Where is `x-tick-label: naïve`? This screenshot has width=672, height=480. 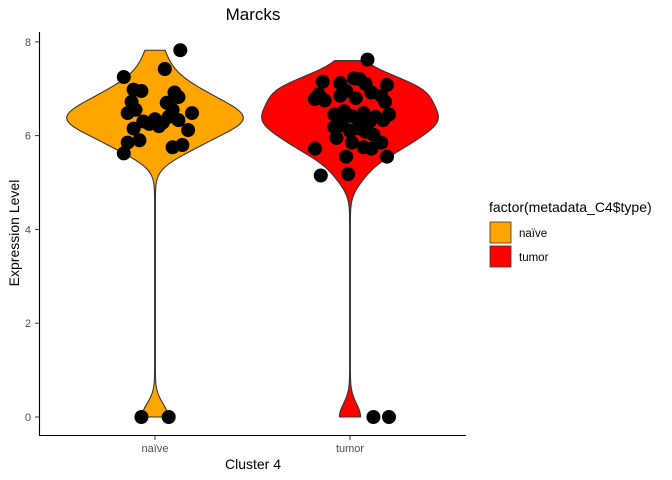 x-tick-label: naïve is located at coordinates (155, 449).